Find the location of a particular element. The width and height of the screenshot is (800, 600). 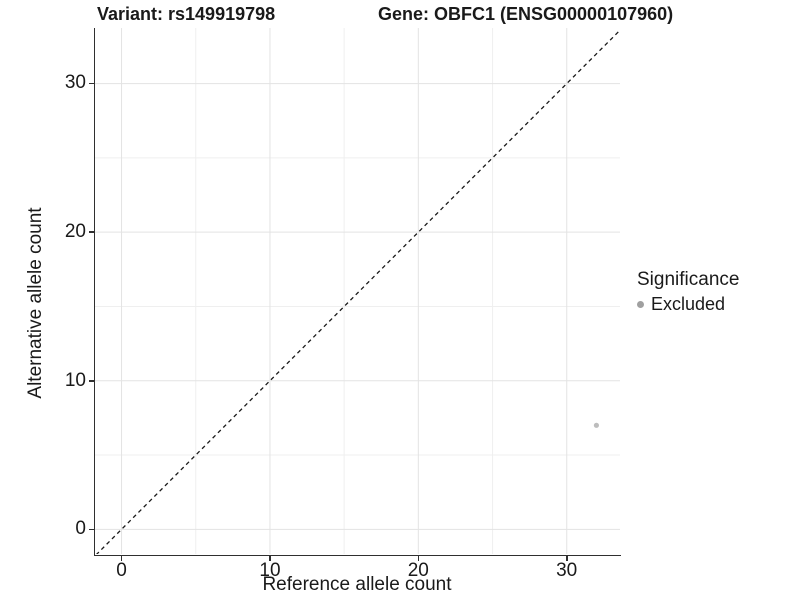

x-tick-label: 30 is located at coordinates (567, 570).